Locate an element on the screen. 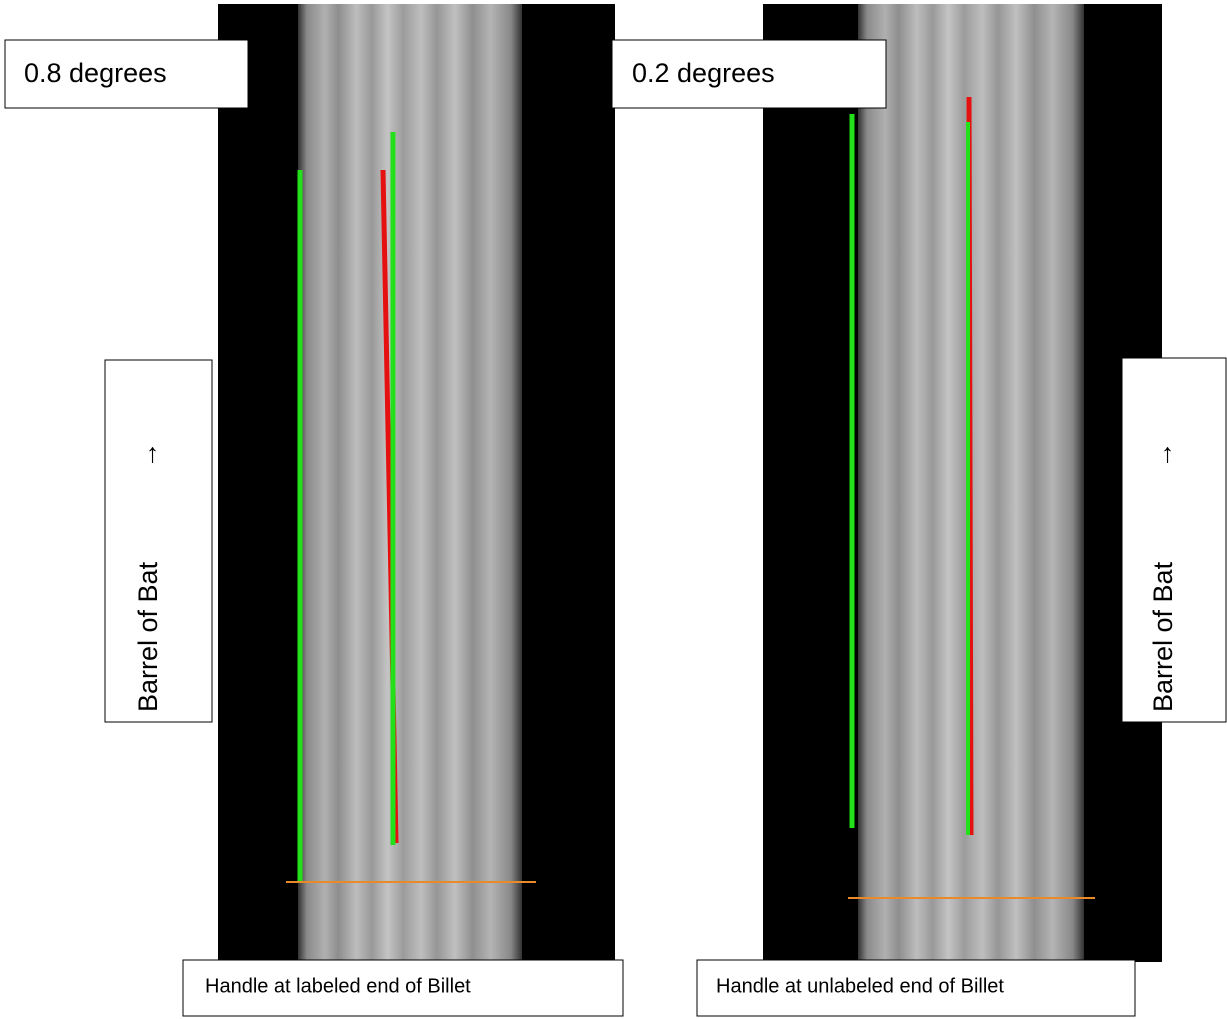  caption: Handle at unlabeled end of Billet is located at coordinates (860, 986).